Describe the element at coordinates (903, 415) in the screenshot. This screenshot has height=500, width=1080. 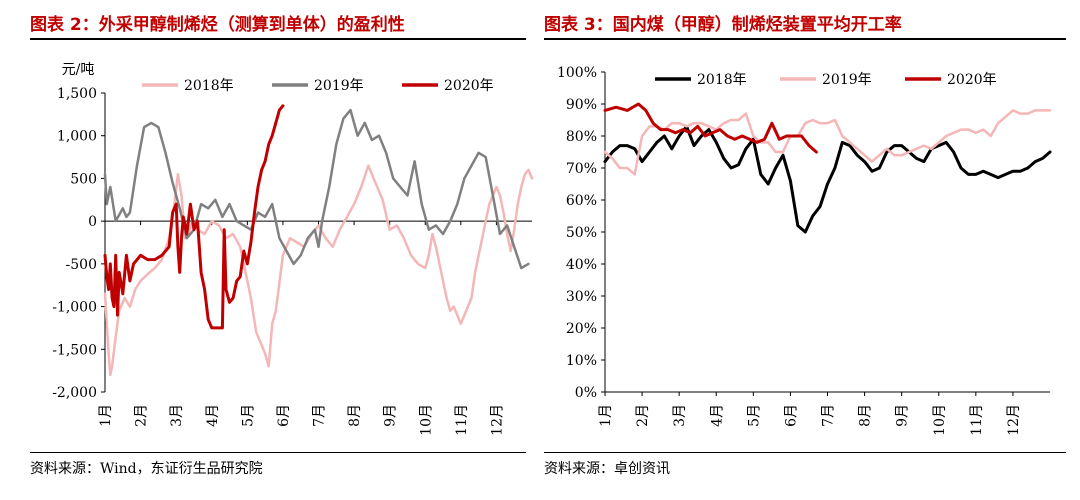
I see `right-x-tick-label: 9月` at that location.